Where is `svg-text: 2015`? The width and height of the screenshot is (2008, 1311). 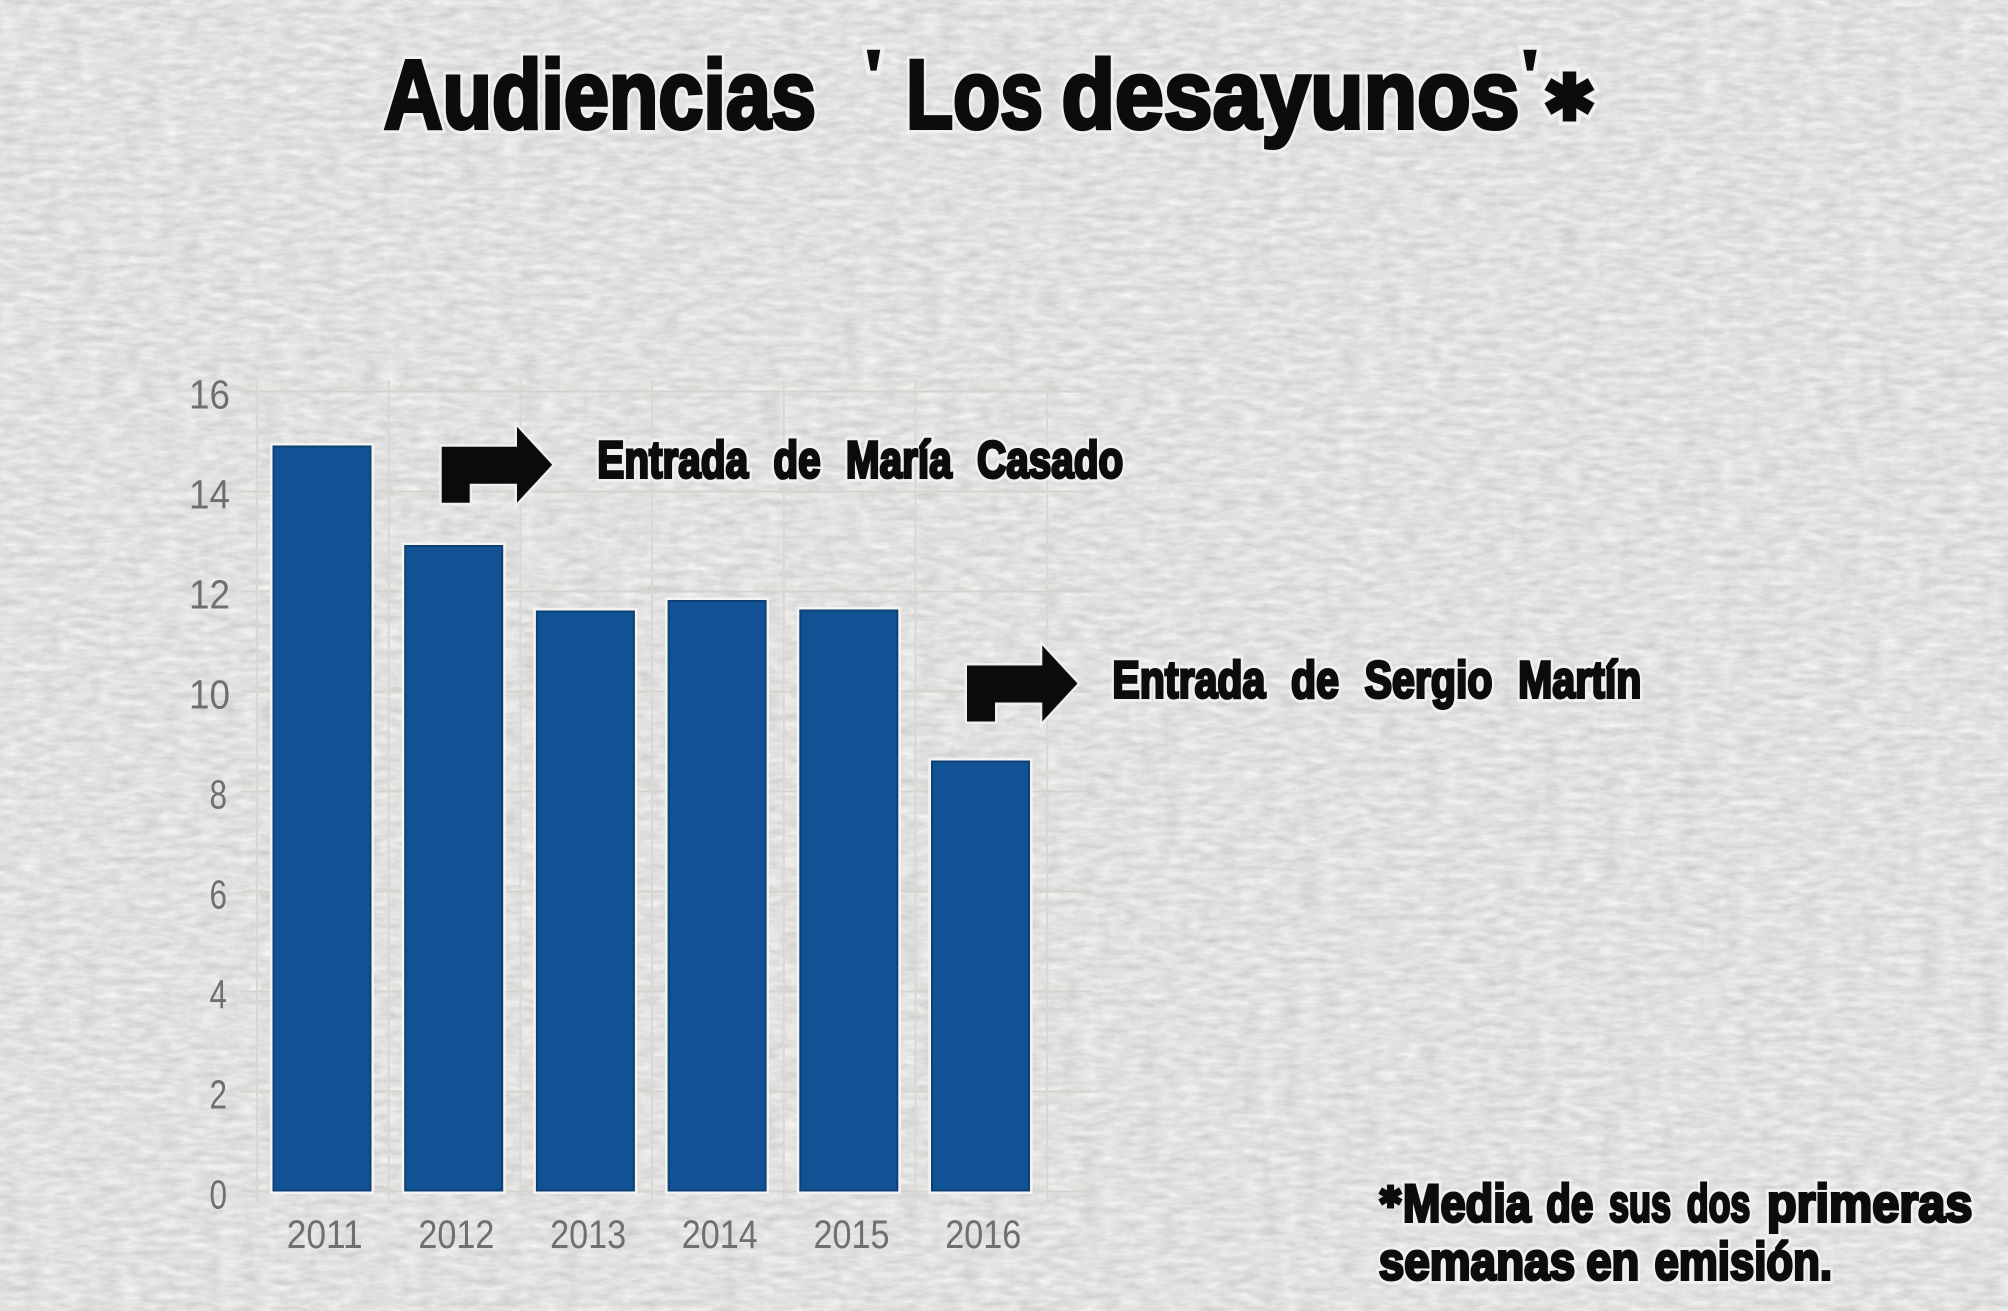
svg-text: 2015 is located at coordinates (852, 1235).